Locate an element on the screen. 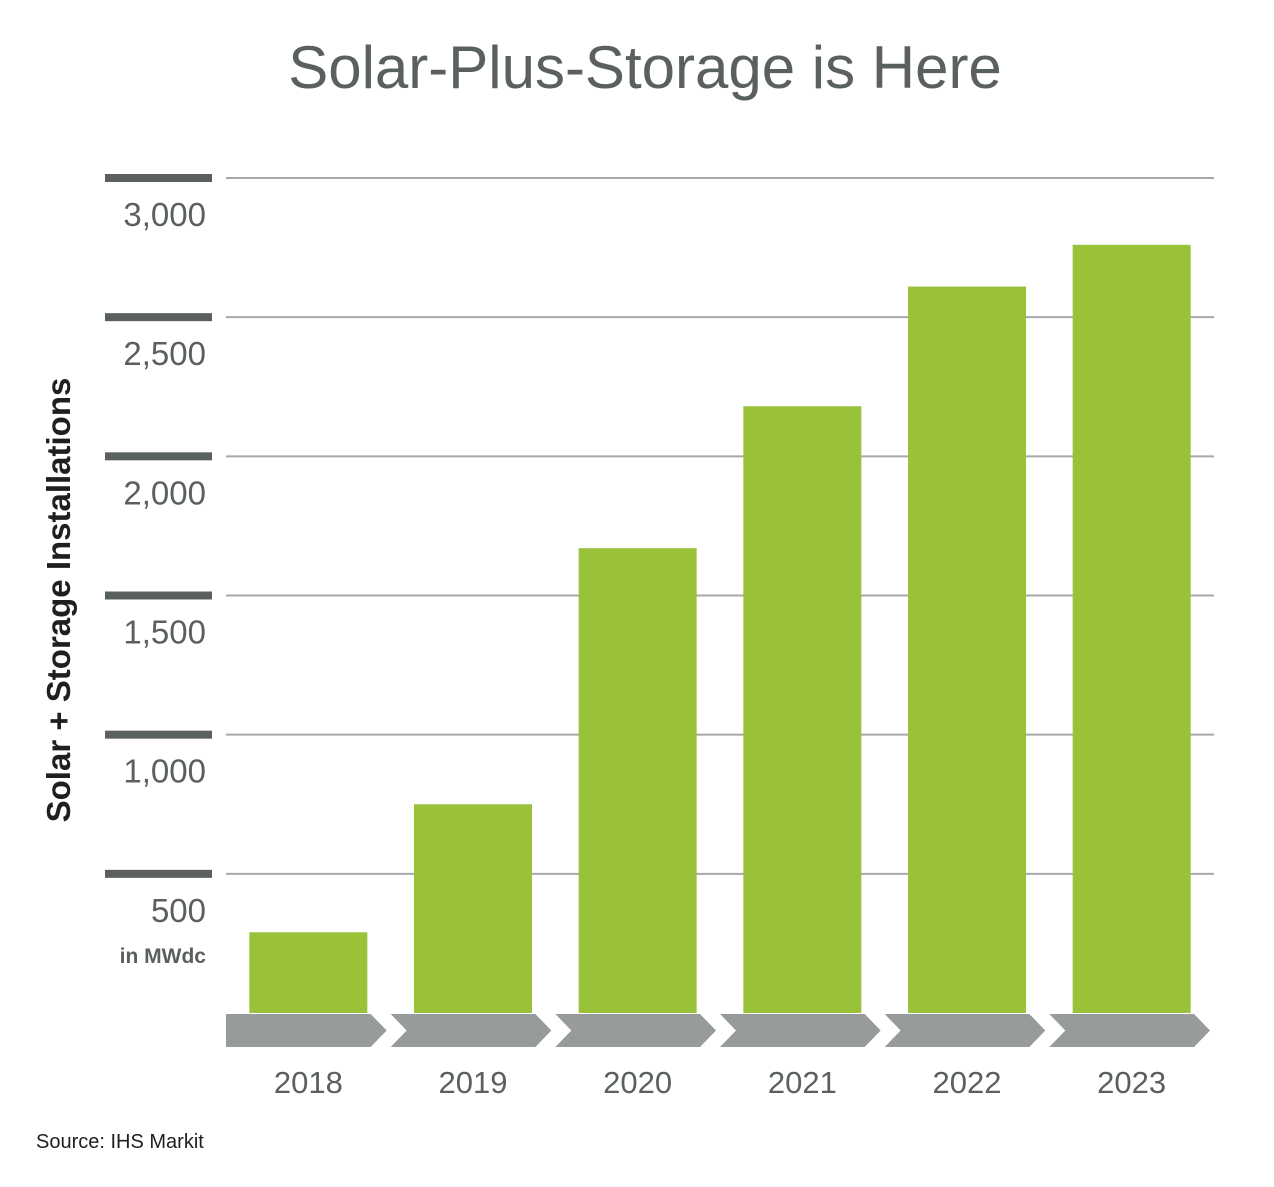  chart-title: Solar-Plus-Storage is Here is located at coordinates (645, 67).